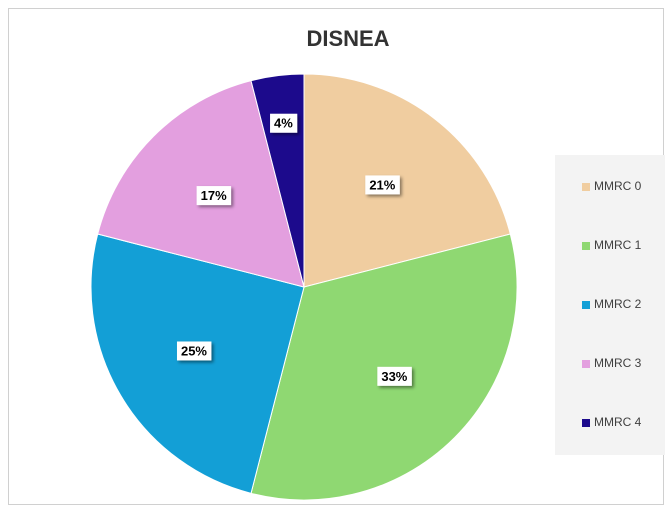 This screenshot has width=672, height=518. I want to click on data-label: 25%, so click(194, 350).